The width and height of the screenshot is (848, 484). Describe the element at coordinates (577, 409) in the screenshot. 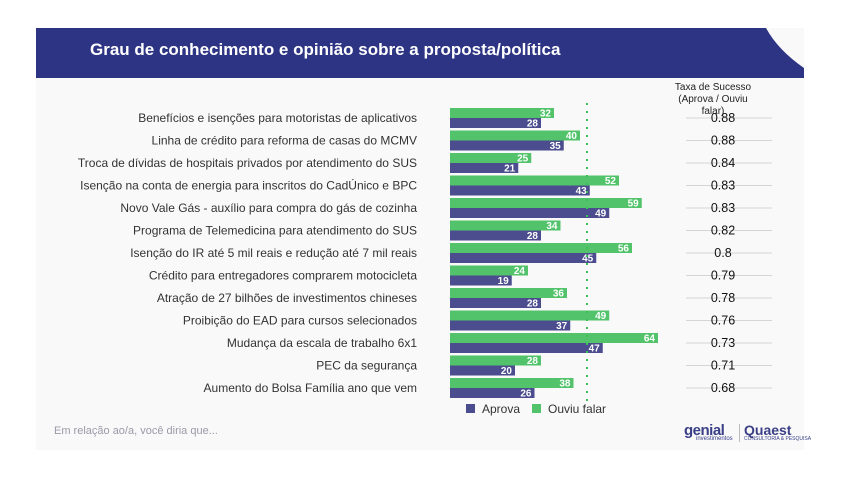

I see `legend-label-ouviu: Ouviu falar` at that location.